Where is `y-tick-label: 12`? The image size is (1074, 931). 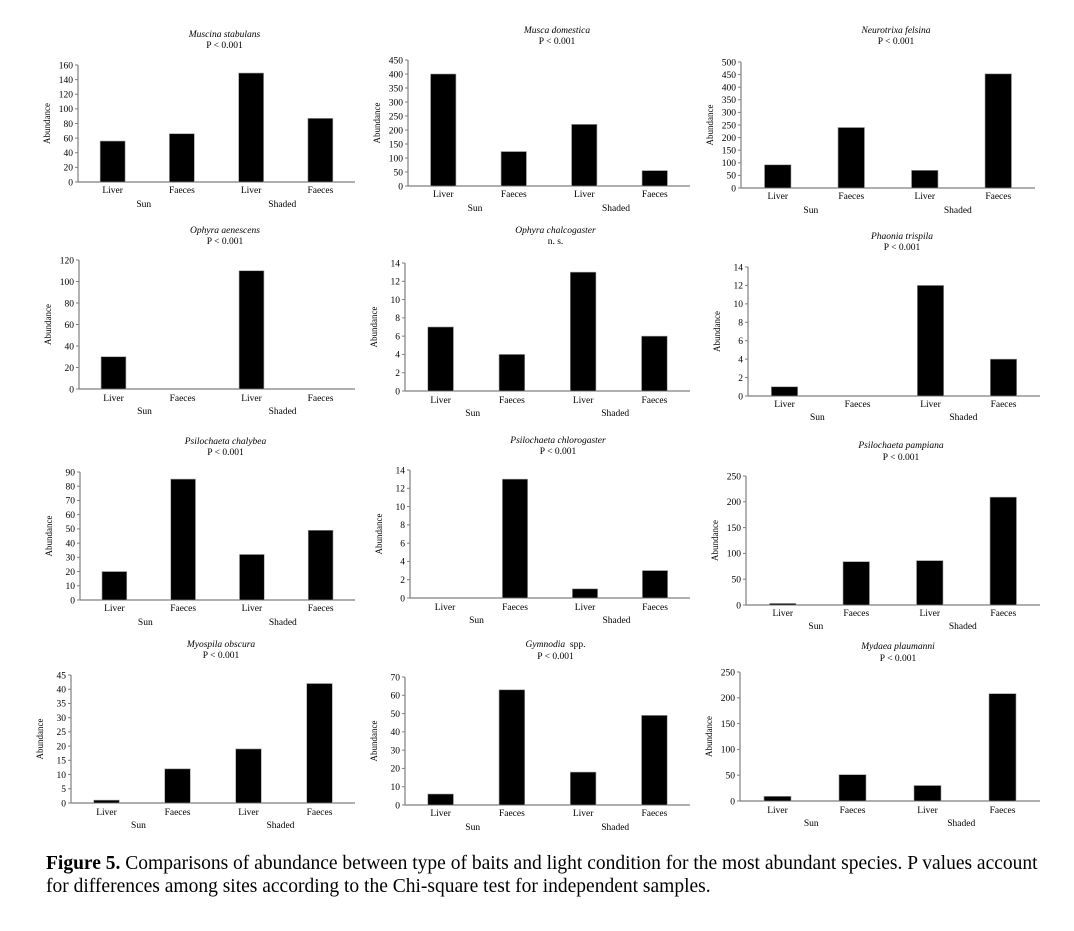 y-tick-label: 12 is located at coordinates (396, 283).